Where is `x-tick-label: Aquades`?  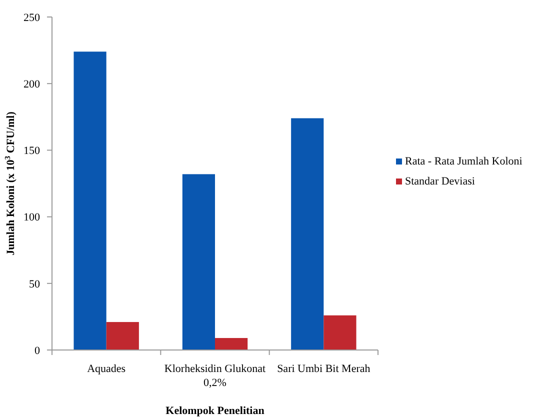 x-tick-label: Aquades is located at coordinates (106, 369).